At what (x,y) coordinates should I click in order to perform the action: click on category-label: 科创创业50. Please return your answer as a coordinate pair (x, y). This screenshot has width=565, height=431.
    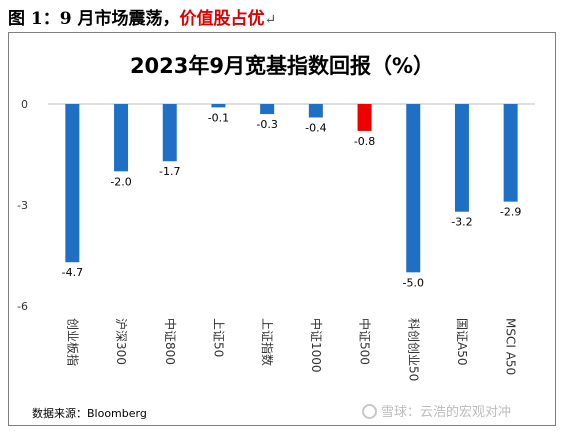
    Looking at the image, I should click on (413, 349).